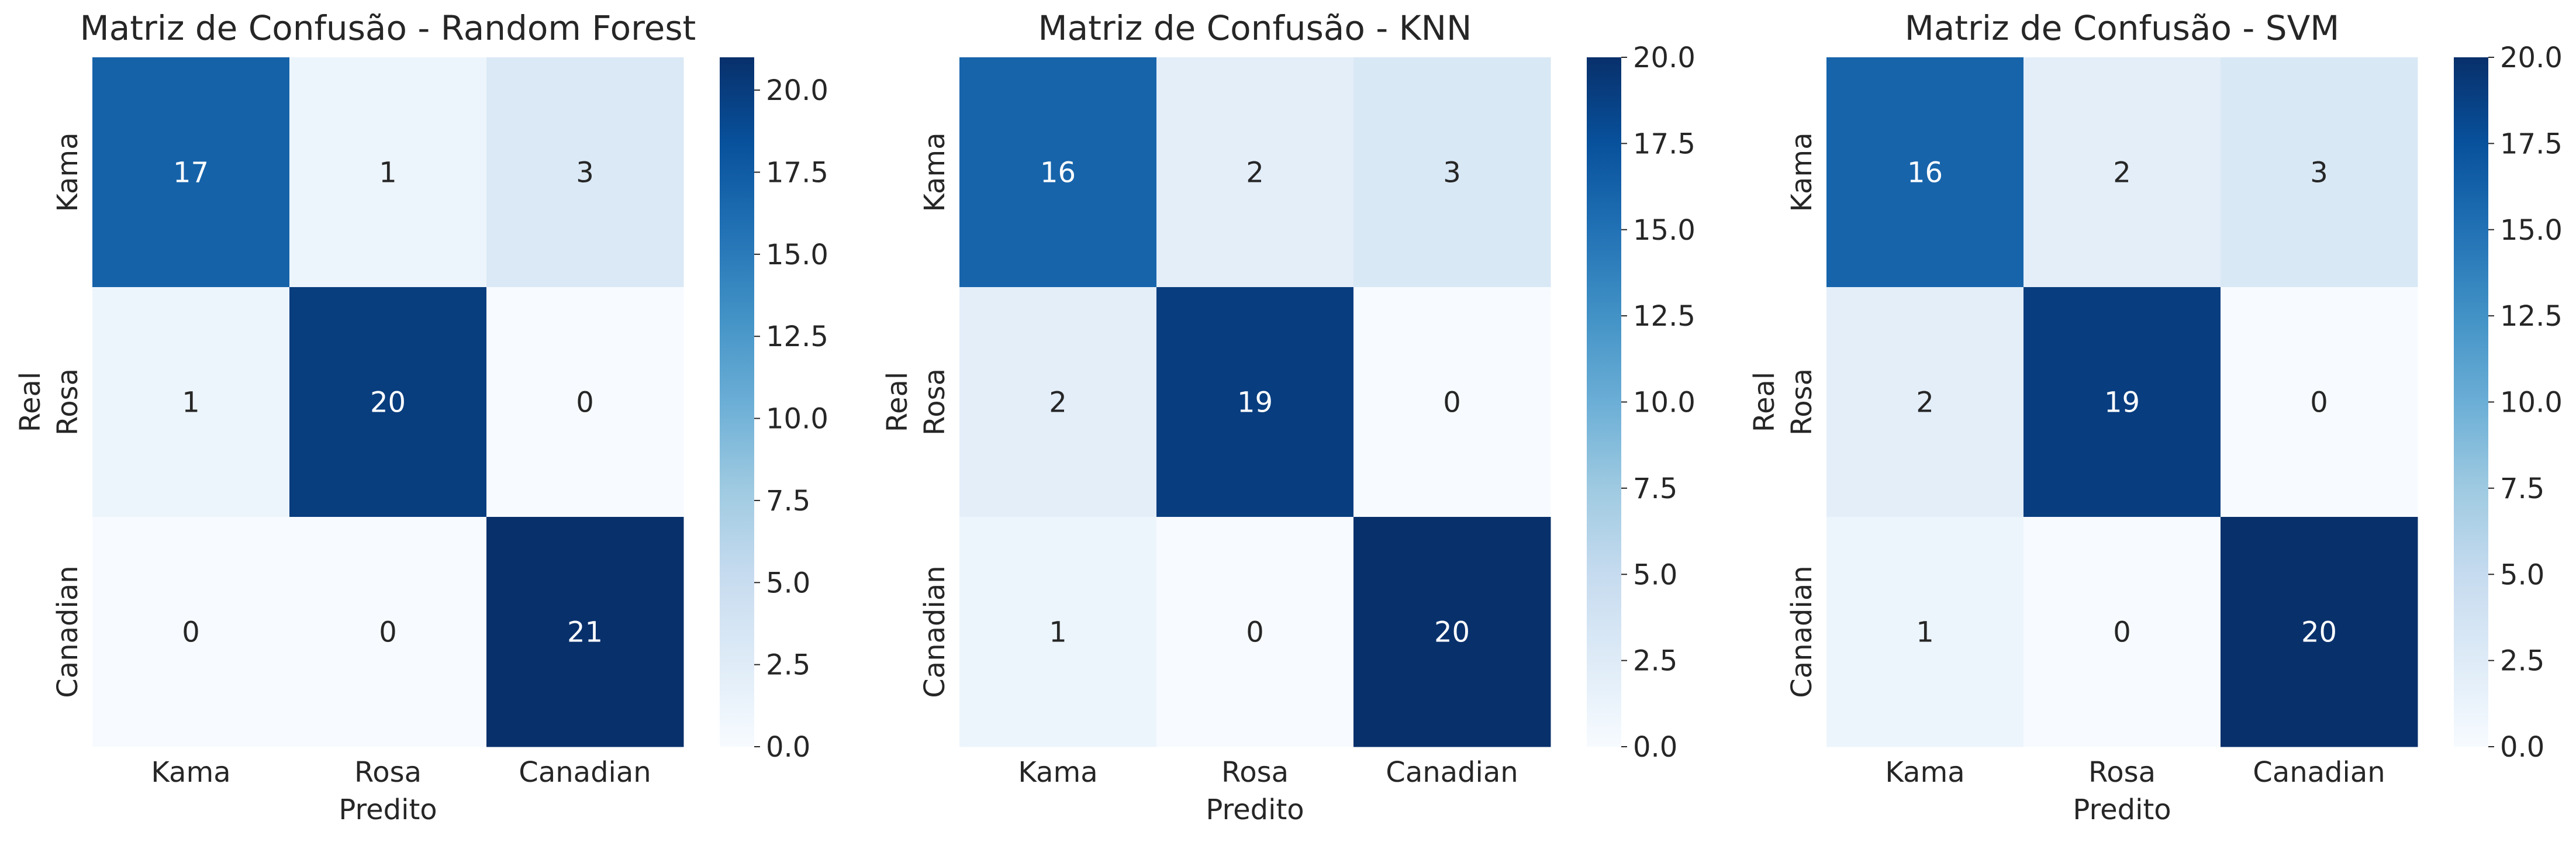 Image resolution: width=2576 pixels, height=842 pixels. I want to click on chart-title: Matriz de Confusão - KNN, so click(1255, 28).